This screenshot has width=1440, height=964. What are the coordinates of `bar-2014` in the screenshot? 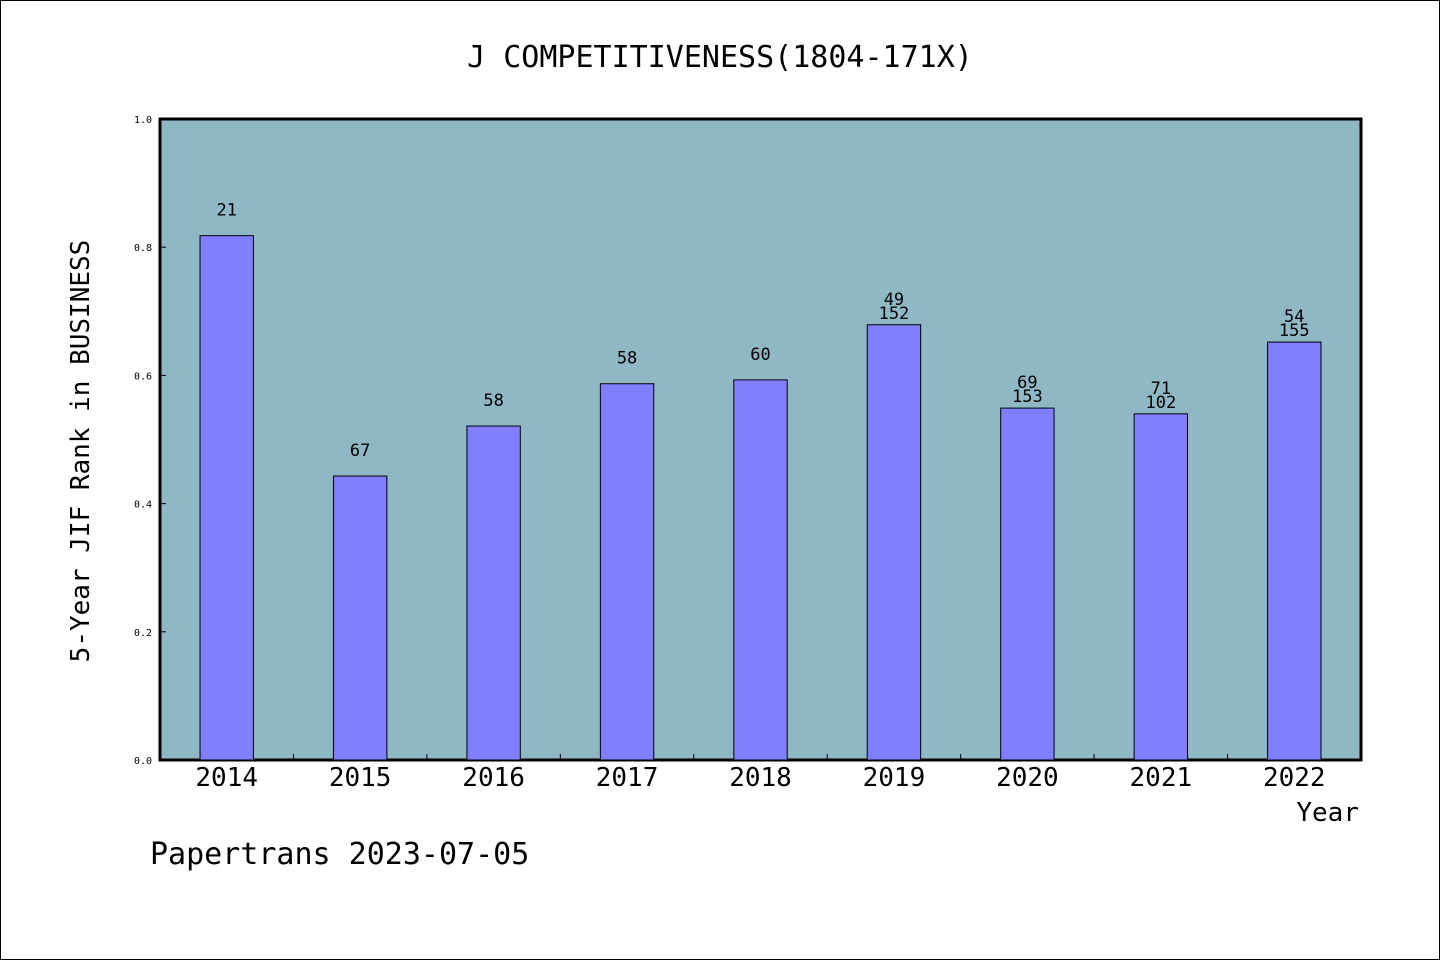 It's located at (226, 498).